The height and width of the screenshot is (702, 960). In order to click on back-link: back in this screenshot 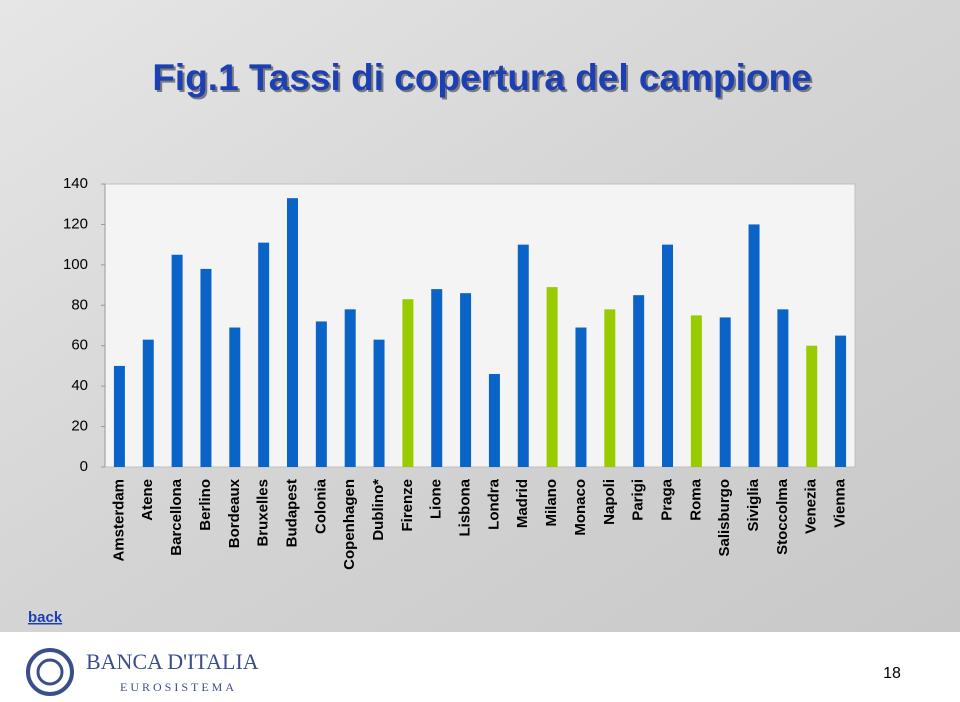, I will do `click(45, 617)`.